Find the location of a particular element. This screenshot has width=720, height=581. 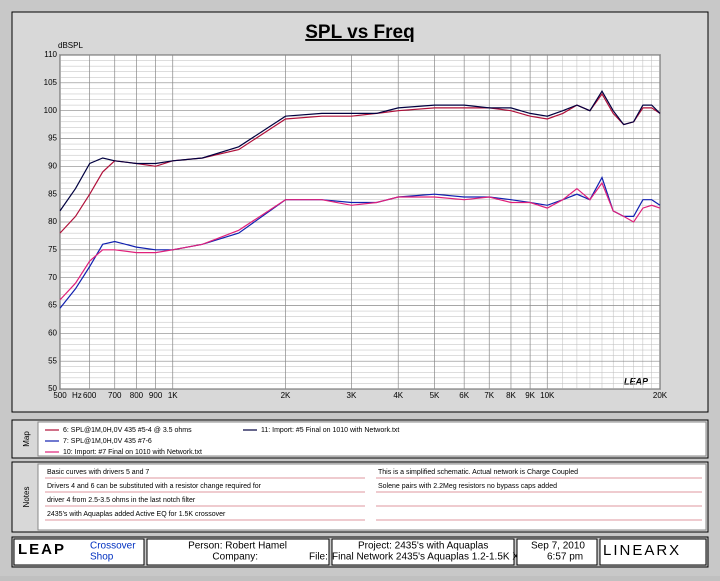

x-tick-label: 9K is located at coordinates (530, 395).